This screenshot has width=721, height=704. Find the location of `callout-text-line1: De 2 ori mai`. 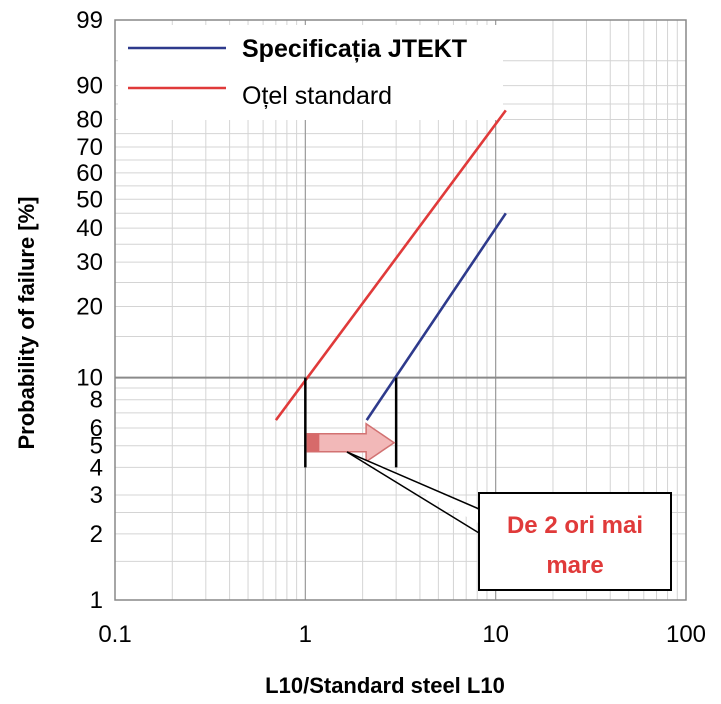

callout-text-line1: De 2 ori mai is located at coordinates (575, 525).